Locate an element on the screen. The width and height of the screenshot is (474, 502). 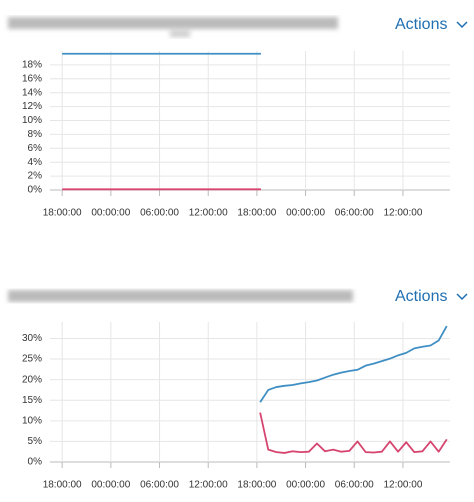
y-tick-label: 5% is located at coordinates (35, 441).